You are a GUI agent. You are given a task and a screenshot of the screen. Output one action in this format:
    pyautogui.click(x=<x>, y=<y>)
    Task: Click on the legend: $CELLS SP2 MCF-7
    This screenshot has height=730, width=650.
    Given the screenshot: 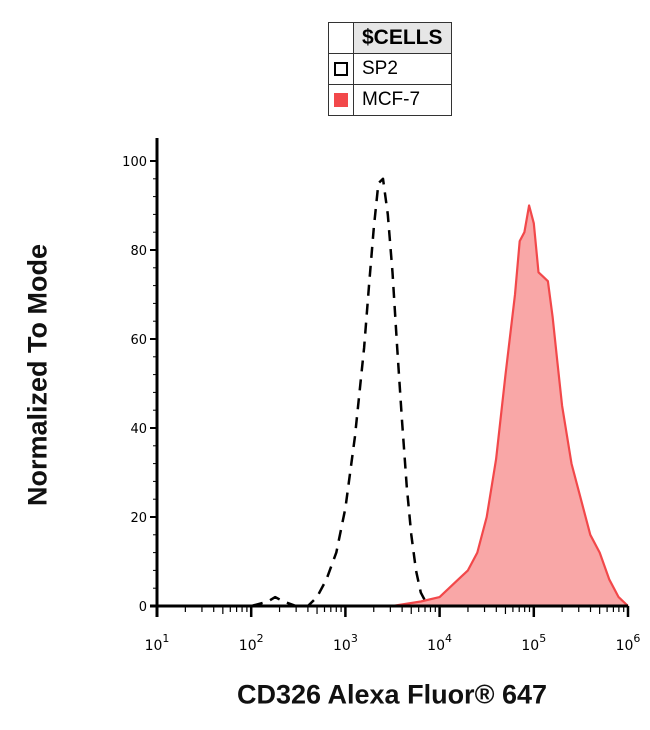 What is the action you would take?
    pyautogui.click(x=390, y=69)
    